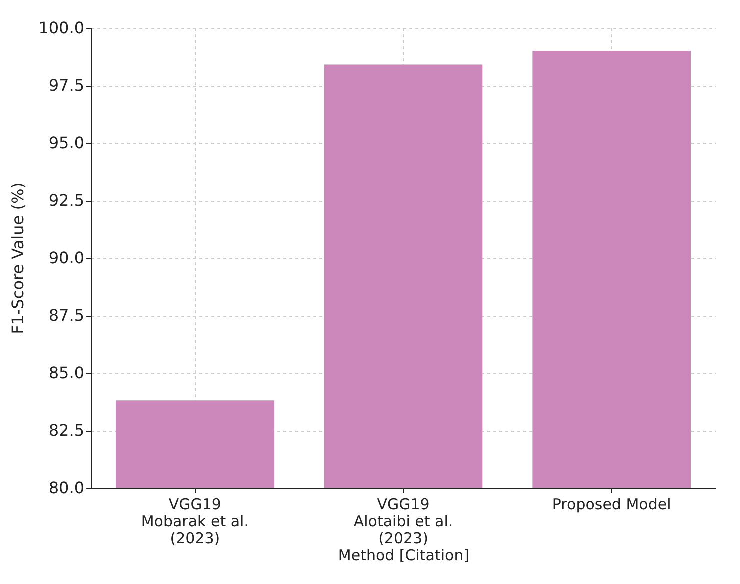 The width and height of the screenshot is (740, 584). I want to click on x-tick-label: VGG19 Alotaibi et al. (2023), so click(404, 522).